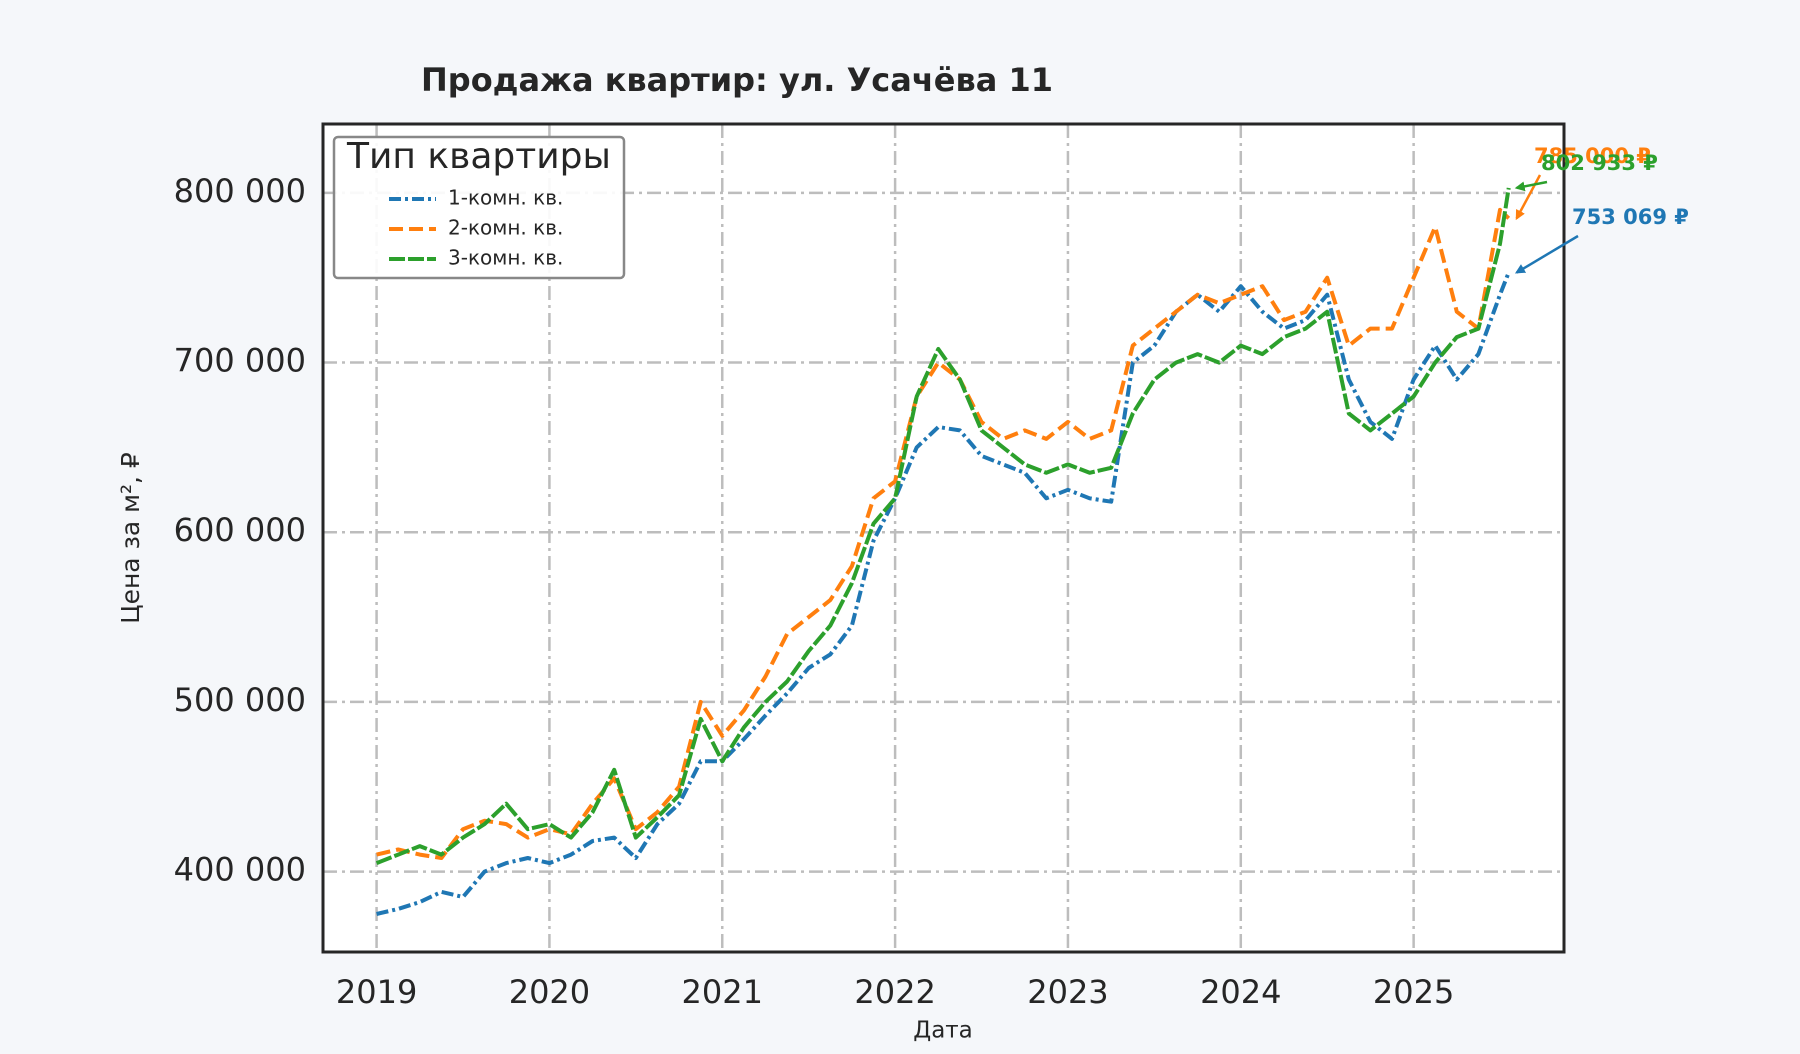 This screenshot has width=1800, height=1054. I want to click on x-tick-label: 2024, so click(1240, 992).